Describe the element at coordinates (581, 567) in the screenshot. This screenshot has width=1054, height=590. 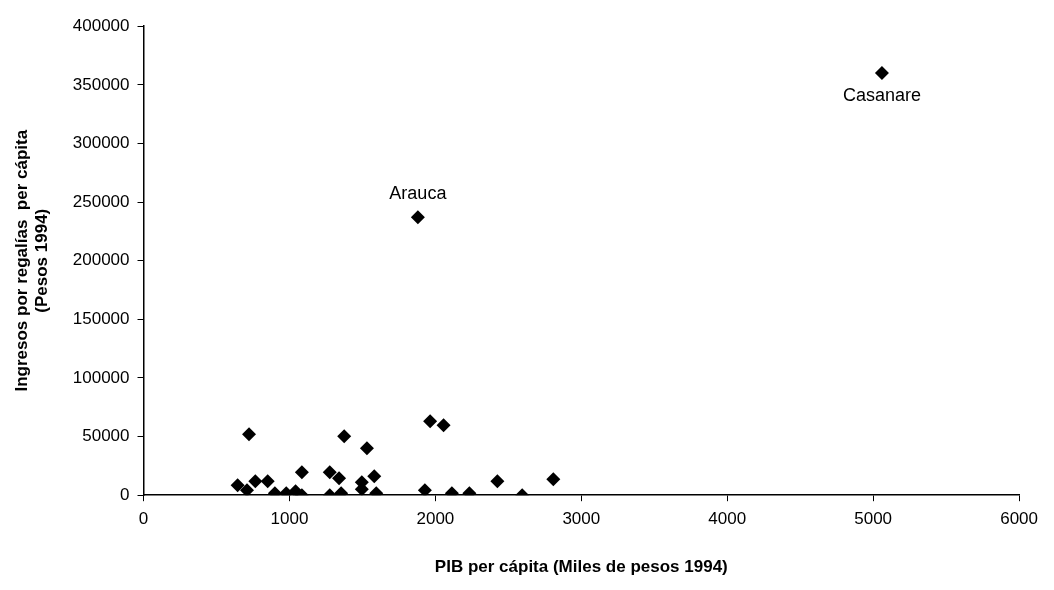
I see `x-axis-title: PIB per cápita (Miles de pesos 1994)` at that location.